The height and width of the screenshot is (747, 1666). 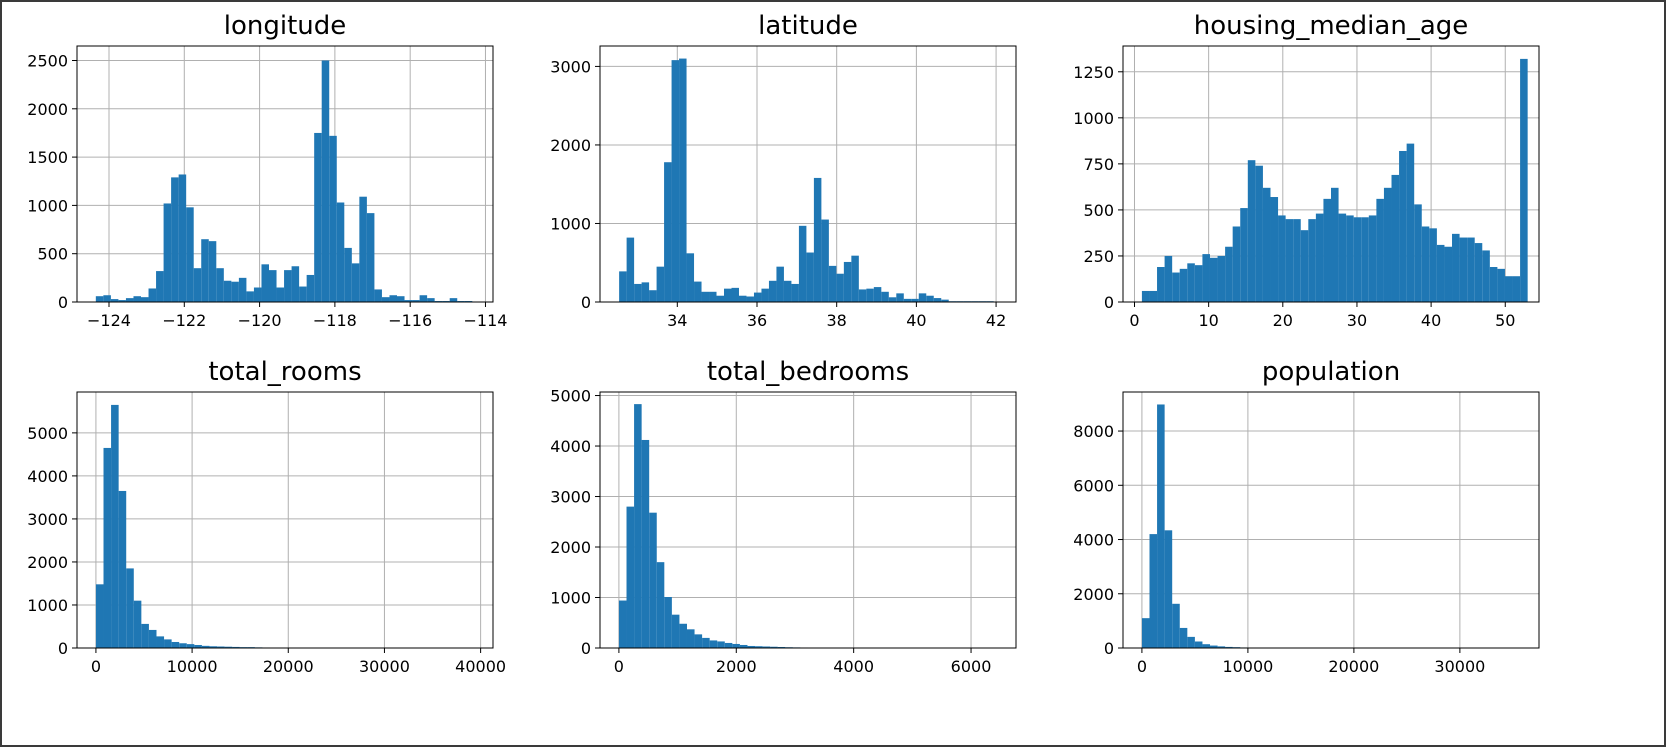 What do you see at coordinates (1093, 594) in the screenshot?
I see `y-tick-label: 2000` at bounding box center [1093, 594].